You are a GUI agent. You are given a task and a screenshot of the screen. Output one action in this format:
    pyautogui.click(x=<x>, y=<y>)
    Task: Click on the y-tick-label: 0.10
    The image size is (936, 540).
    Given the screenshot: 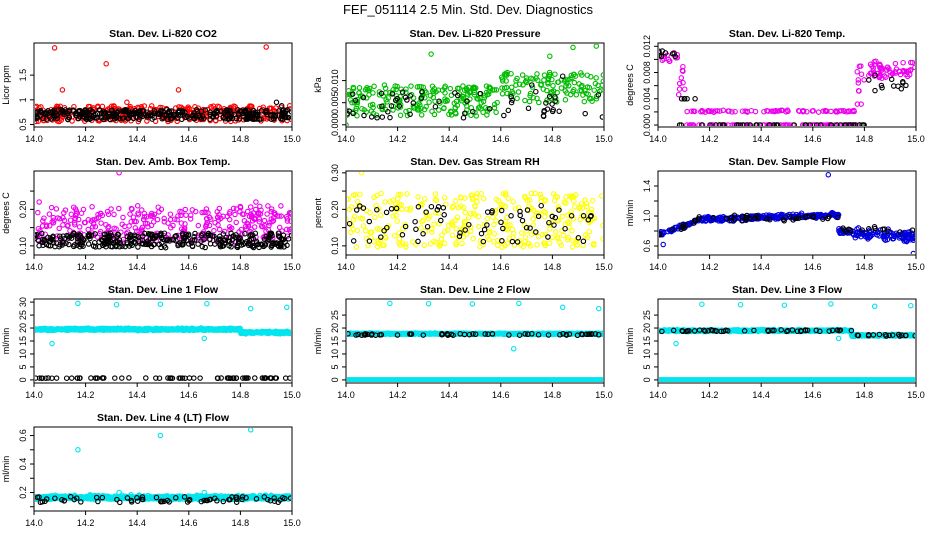 What is the action you would take?
    pyautogui.click(x=23, y=246)
    